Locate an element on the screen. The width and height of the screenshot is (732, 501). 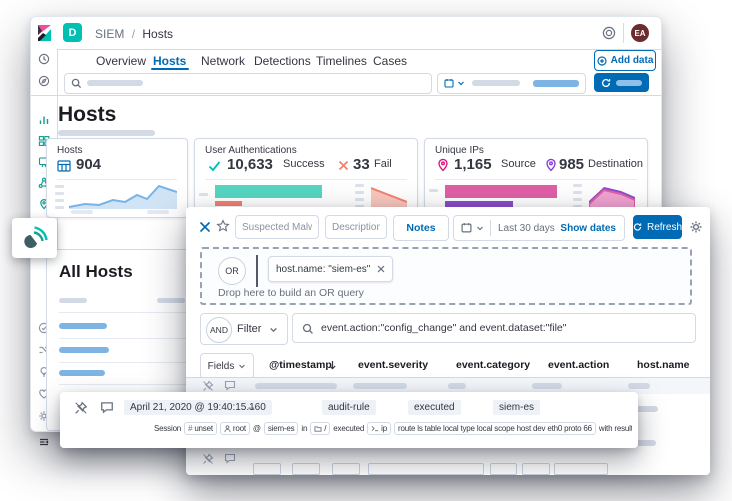
notes-button: Notes is located at coordinates (421, 228).